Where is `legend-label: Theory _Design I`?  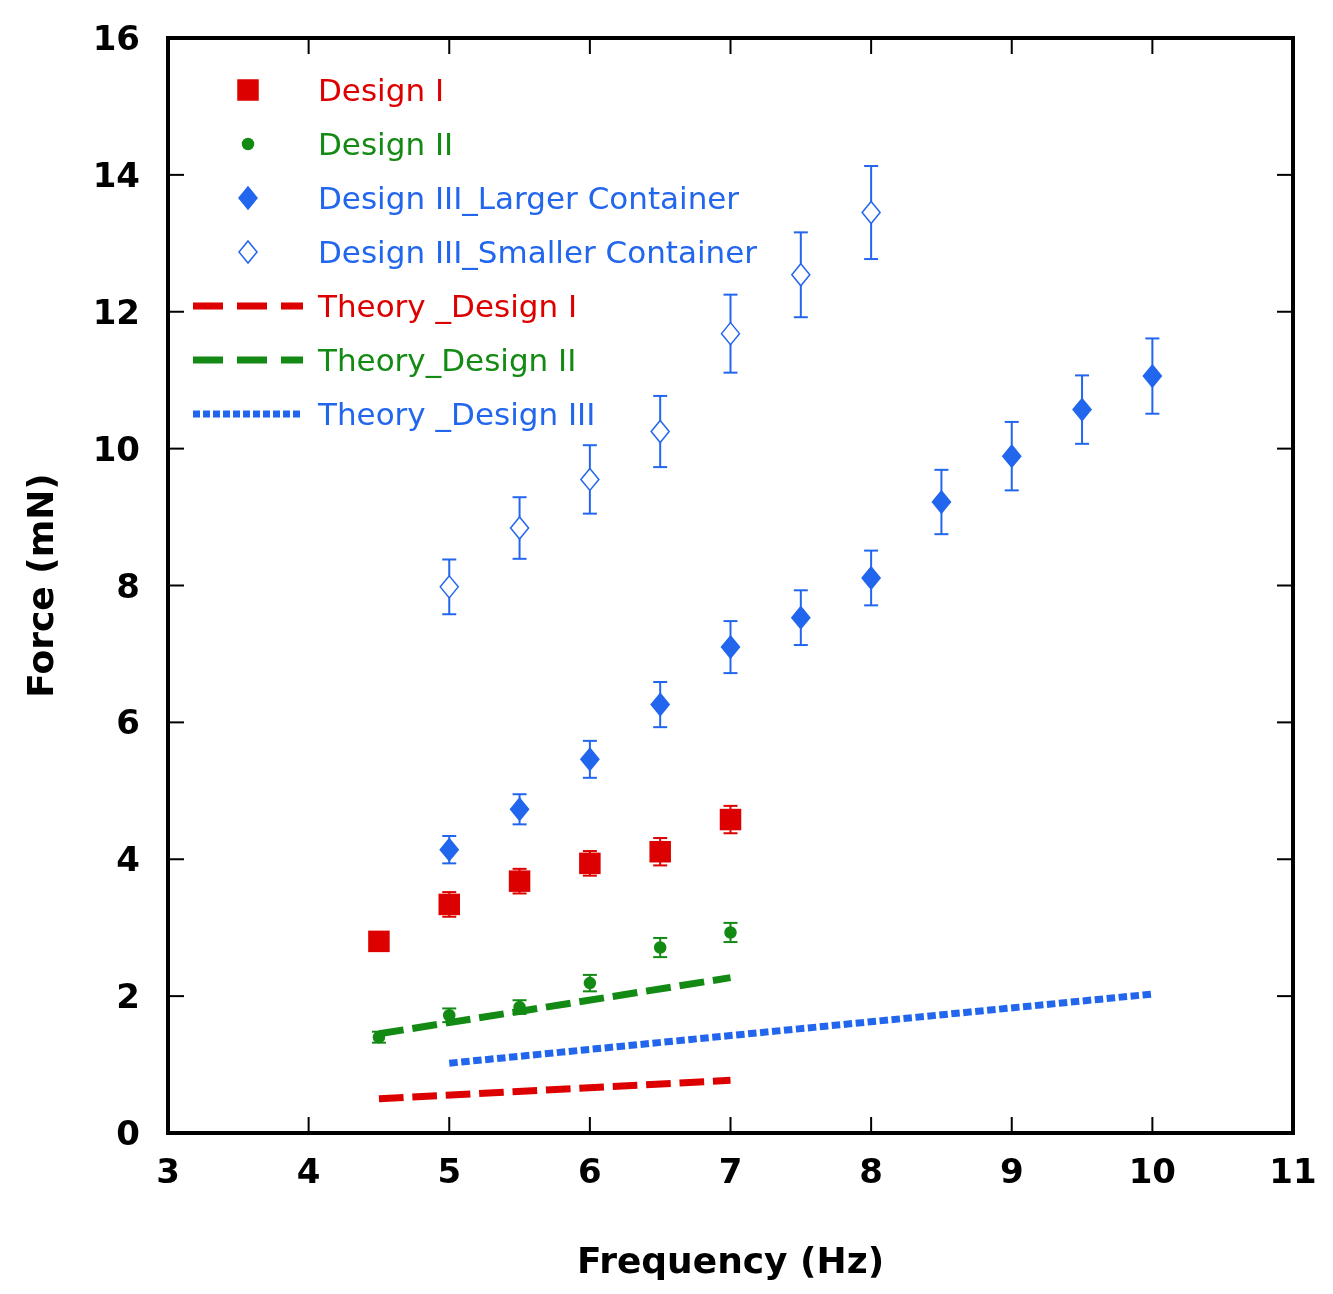
legend-label: Theory _Design I is located at coordinates (447, 306).